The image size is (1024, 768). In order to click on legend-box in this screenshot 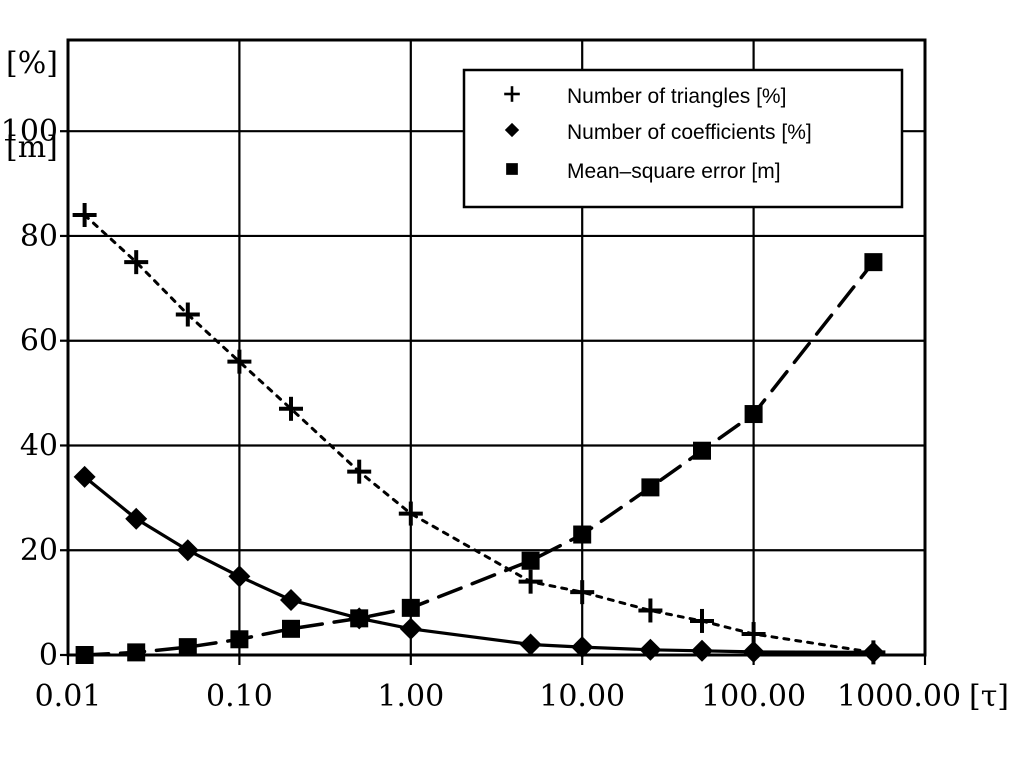, I will do `click(683, 138)`.